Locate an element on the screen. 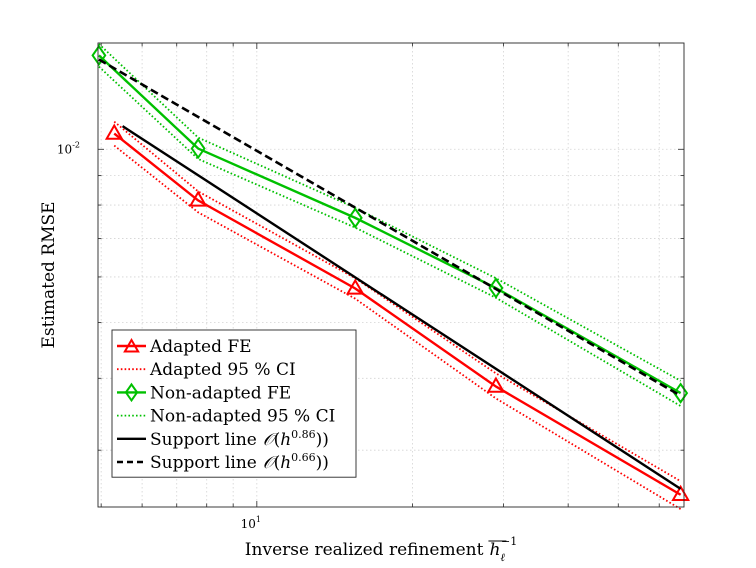  legend-label: Non-adapted 95 % CI is located at coordinates (242, 417).